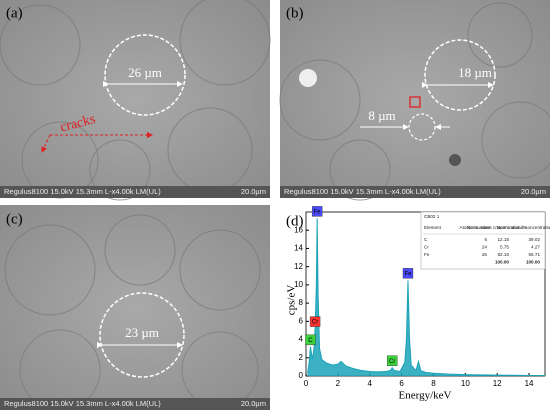  What do you see at coordinates (535, 239) in the screenshot?
I see `table-cell: 39.02` at bounding box center [535, 239].